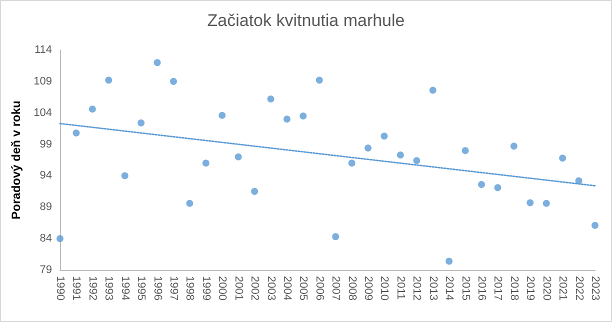 This screenshot has width=612, height=322. What do you see at coordinates (92, 288) in the screenshot?
I see `x-tick-label: 1992` at bounding box center [92, 288].